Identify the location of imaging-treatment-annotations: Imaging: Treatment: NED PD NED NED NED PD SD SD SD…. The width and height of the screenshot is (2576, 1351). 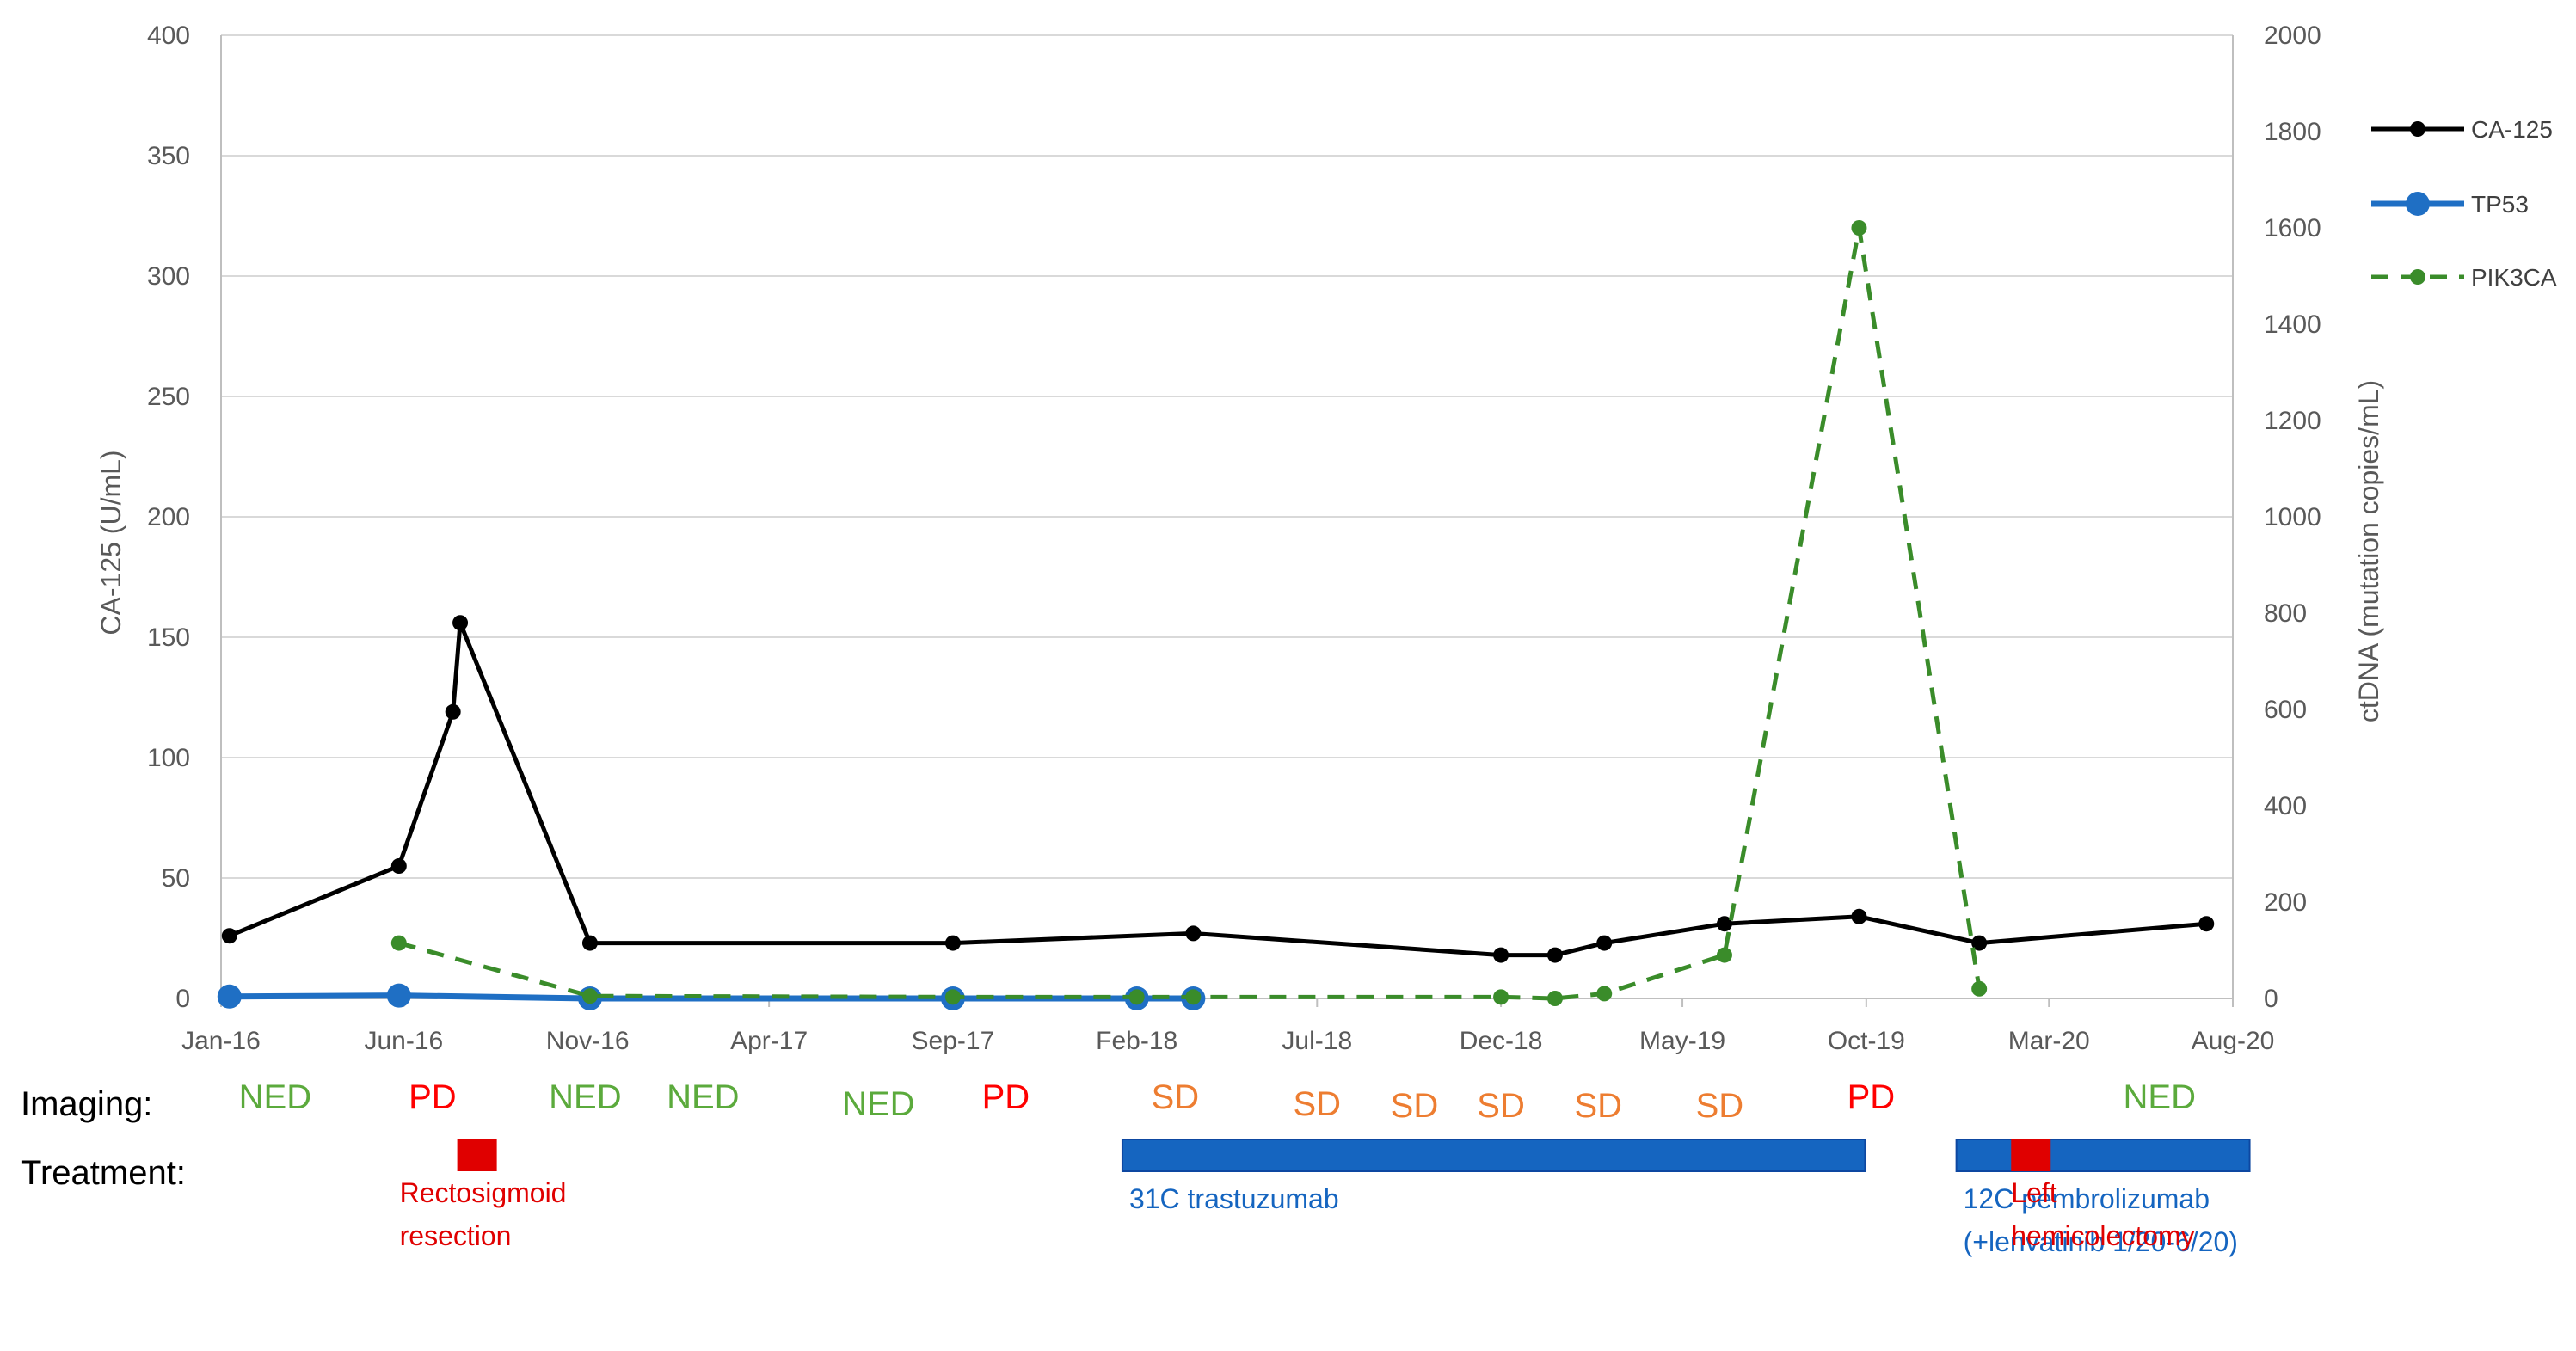
(1136, 1167).